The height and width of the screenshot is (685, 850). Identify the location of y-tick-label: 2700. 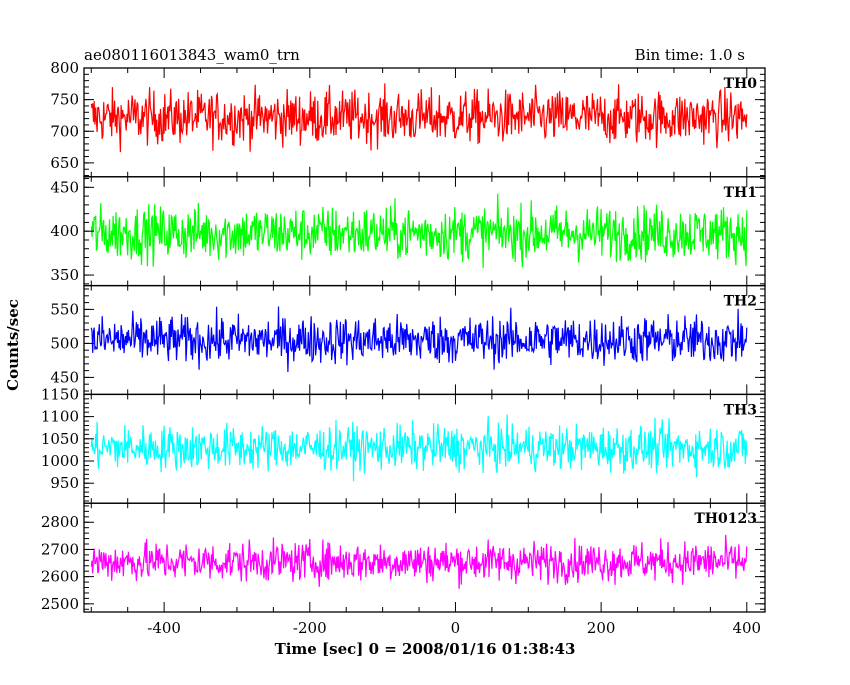
(60, 549).